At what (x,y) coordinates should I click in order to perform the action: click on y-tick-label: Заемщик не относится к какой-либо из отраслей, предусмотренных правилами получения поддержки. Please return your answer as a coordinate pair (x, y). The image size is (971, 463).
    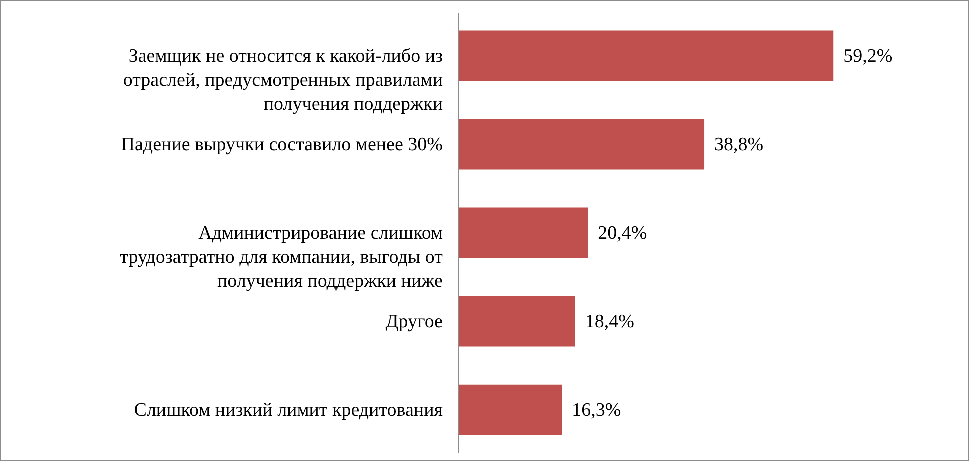
    Looking at the image, I should click on (283, 80).